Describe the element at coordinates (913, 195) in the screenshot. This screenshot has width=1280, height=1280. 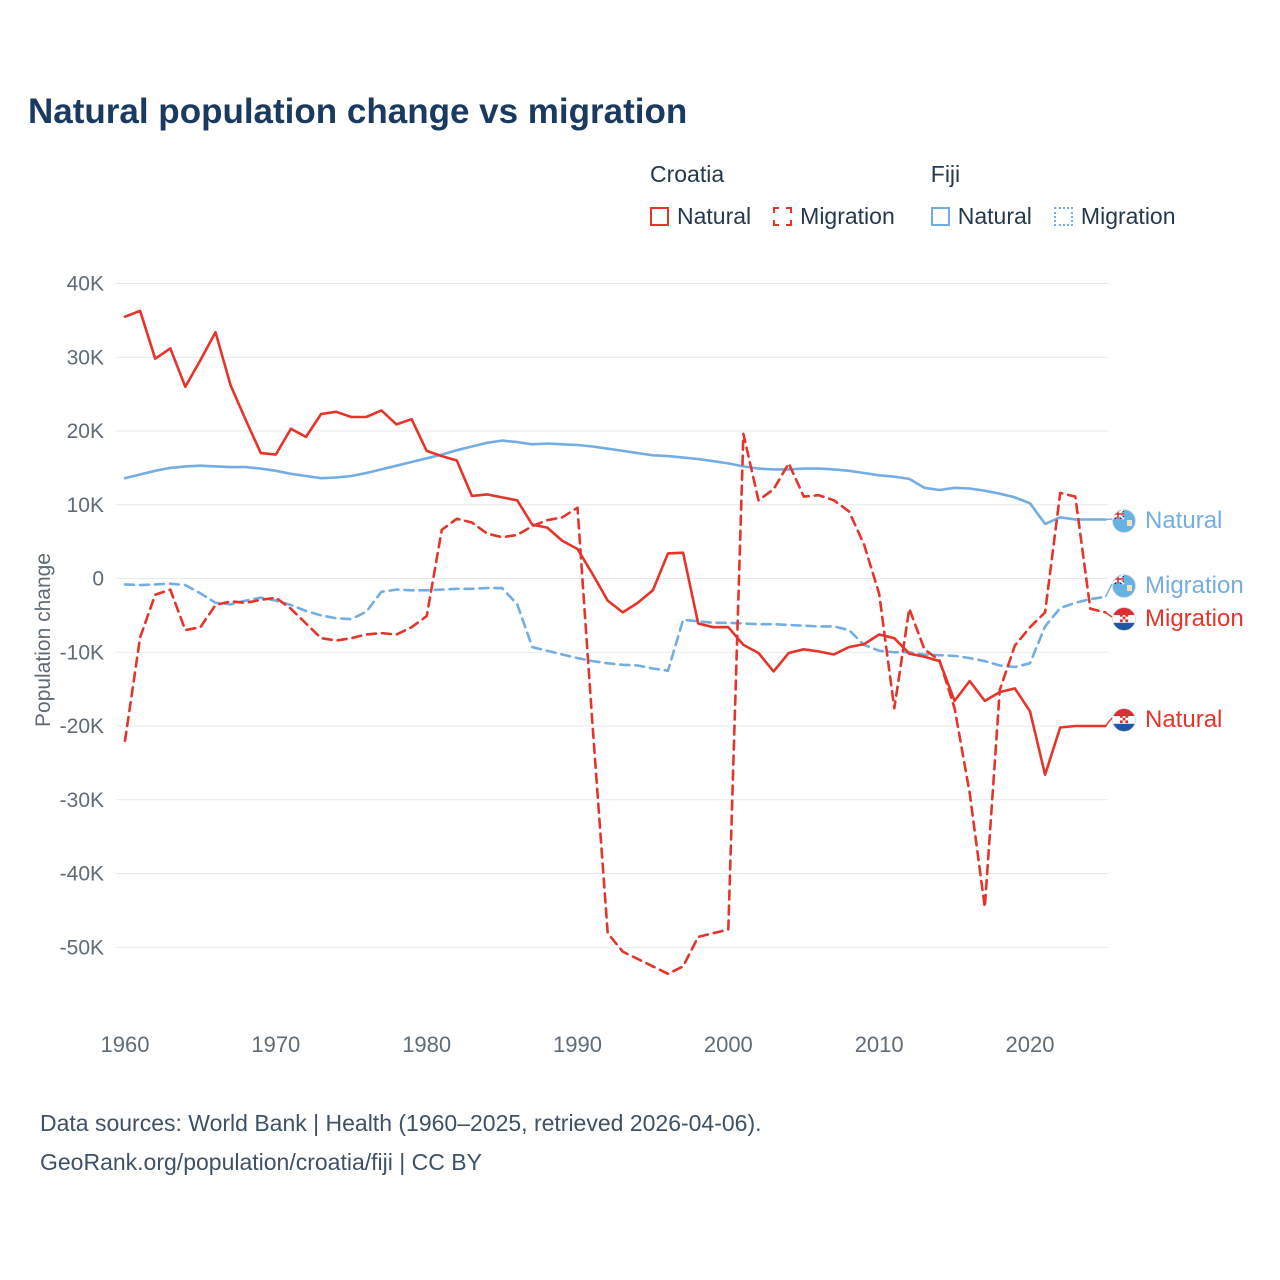
I see `legend: Croatia Natural Migration Fiji Natural` at that location.